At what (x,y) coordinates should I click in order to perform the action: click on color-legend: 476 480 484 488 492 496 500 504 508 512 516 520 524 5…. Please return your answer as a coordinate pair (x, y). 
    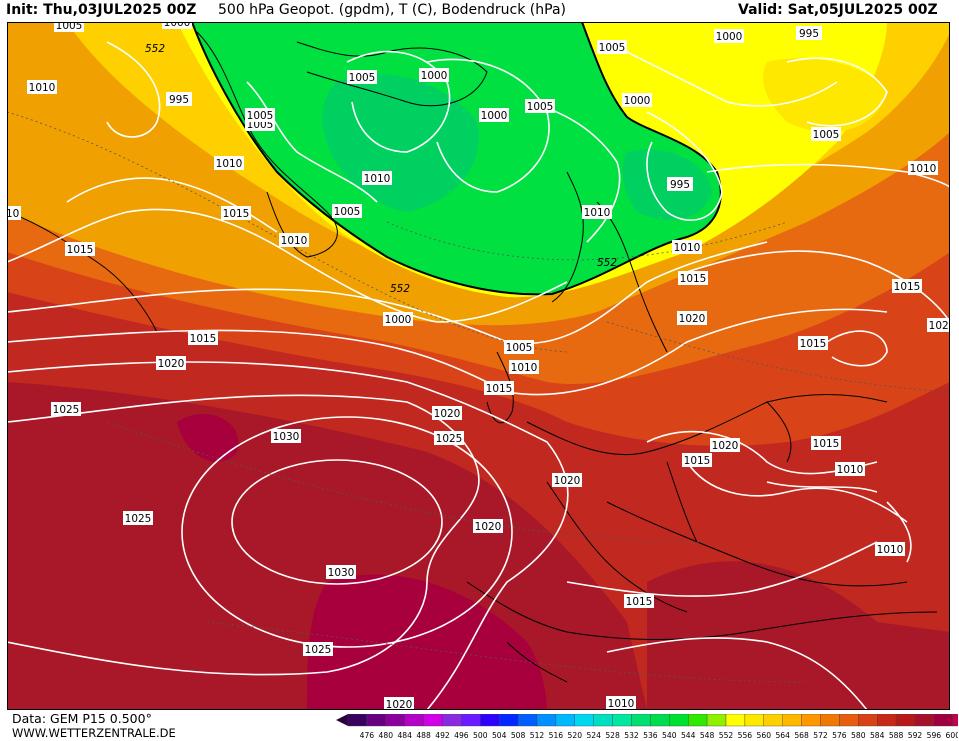
    Looking at the image, I should click on (647, 727).